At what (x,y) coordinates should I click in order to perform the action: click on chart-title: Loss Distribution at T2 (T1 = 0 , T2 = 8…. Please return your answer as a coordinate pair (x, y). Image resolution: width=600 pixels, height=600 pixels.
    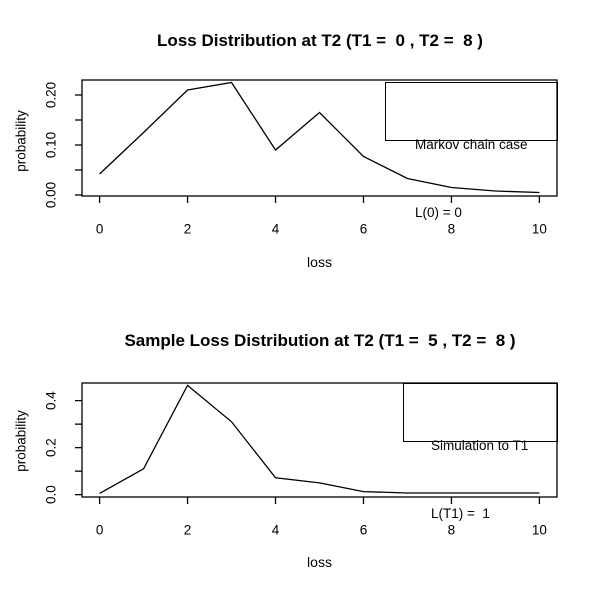
    Looking at the image, I should click on (320, 40).